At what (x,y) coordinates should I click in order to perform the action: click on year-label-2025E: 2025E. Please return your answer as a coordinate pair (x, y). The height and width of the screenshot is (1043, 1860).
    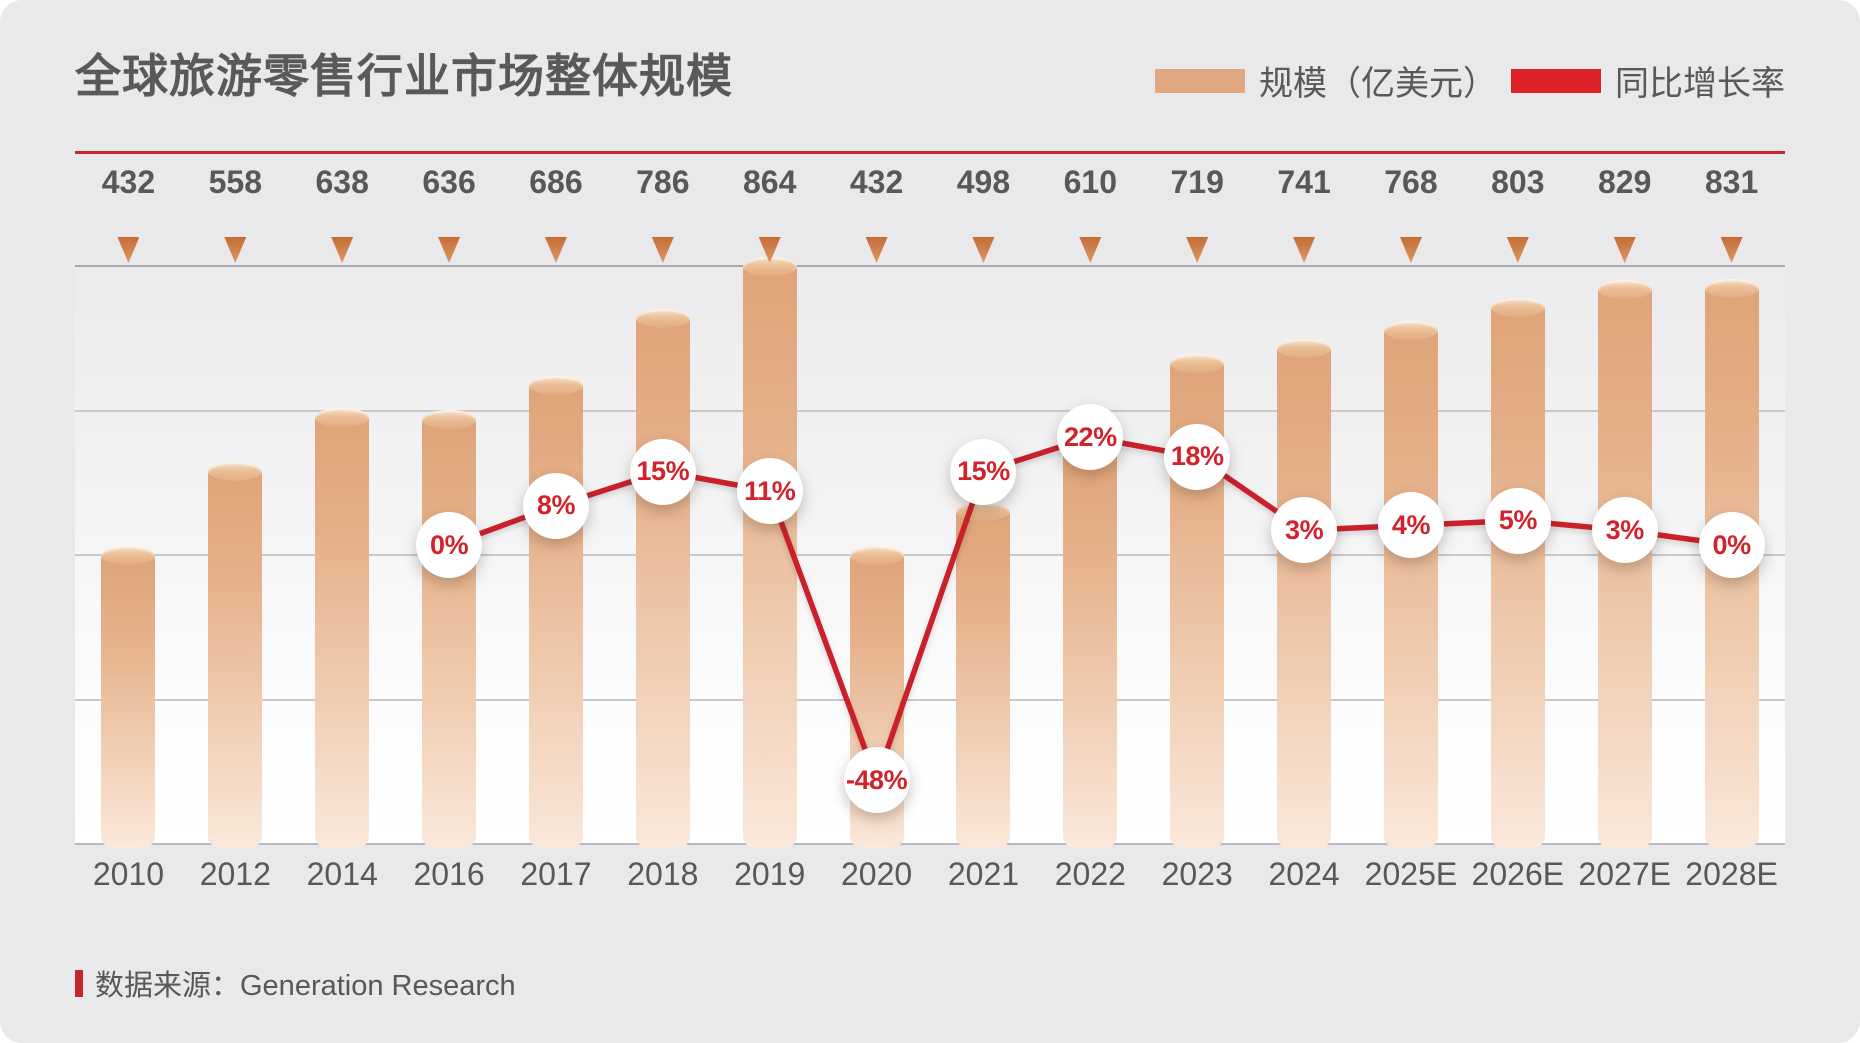
    Looking at the image, I should click on (1411, 874).